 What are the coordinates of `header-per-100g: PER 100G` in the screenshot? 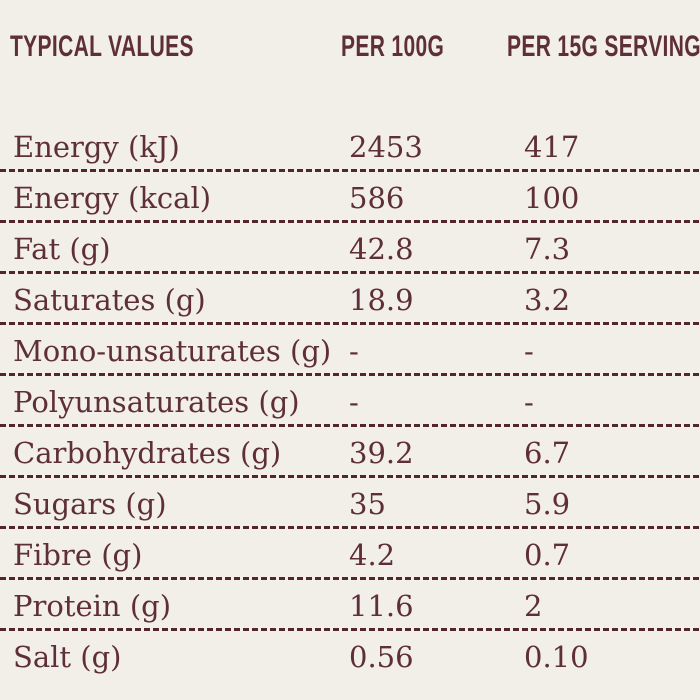 It's located at (393, 46).